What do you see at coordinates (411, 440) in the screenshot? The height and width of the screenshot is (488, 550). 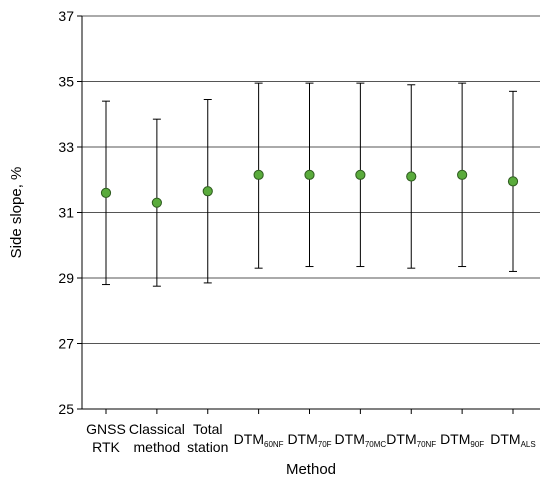 I see `x-tick-label: DTM70NF` at bounding box center [411, 440].